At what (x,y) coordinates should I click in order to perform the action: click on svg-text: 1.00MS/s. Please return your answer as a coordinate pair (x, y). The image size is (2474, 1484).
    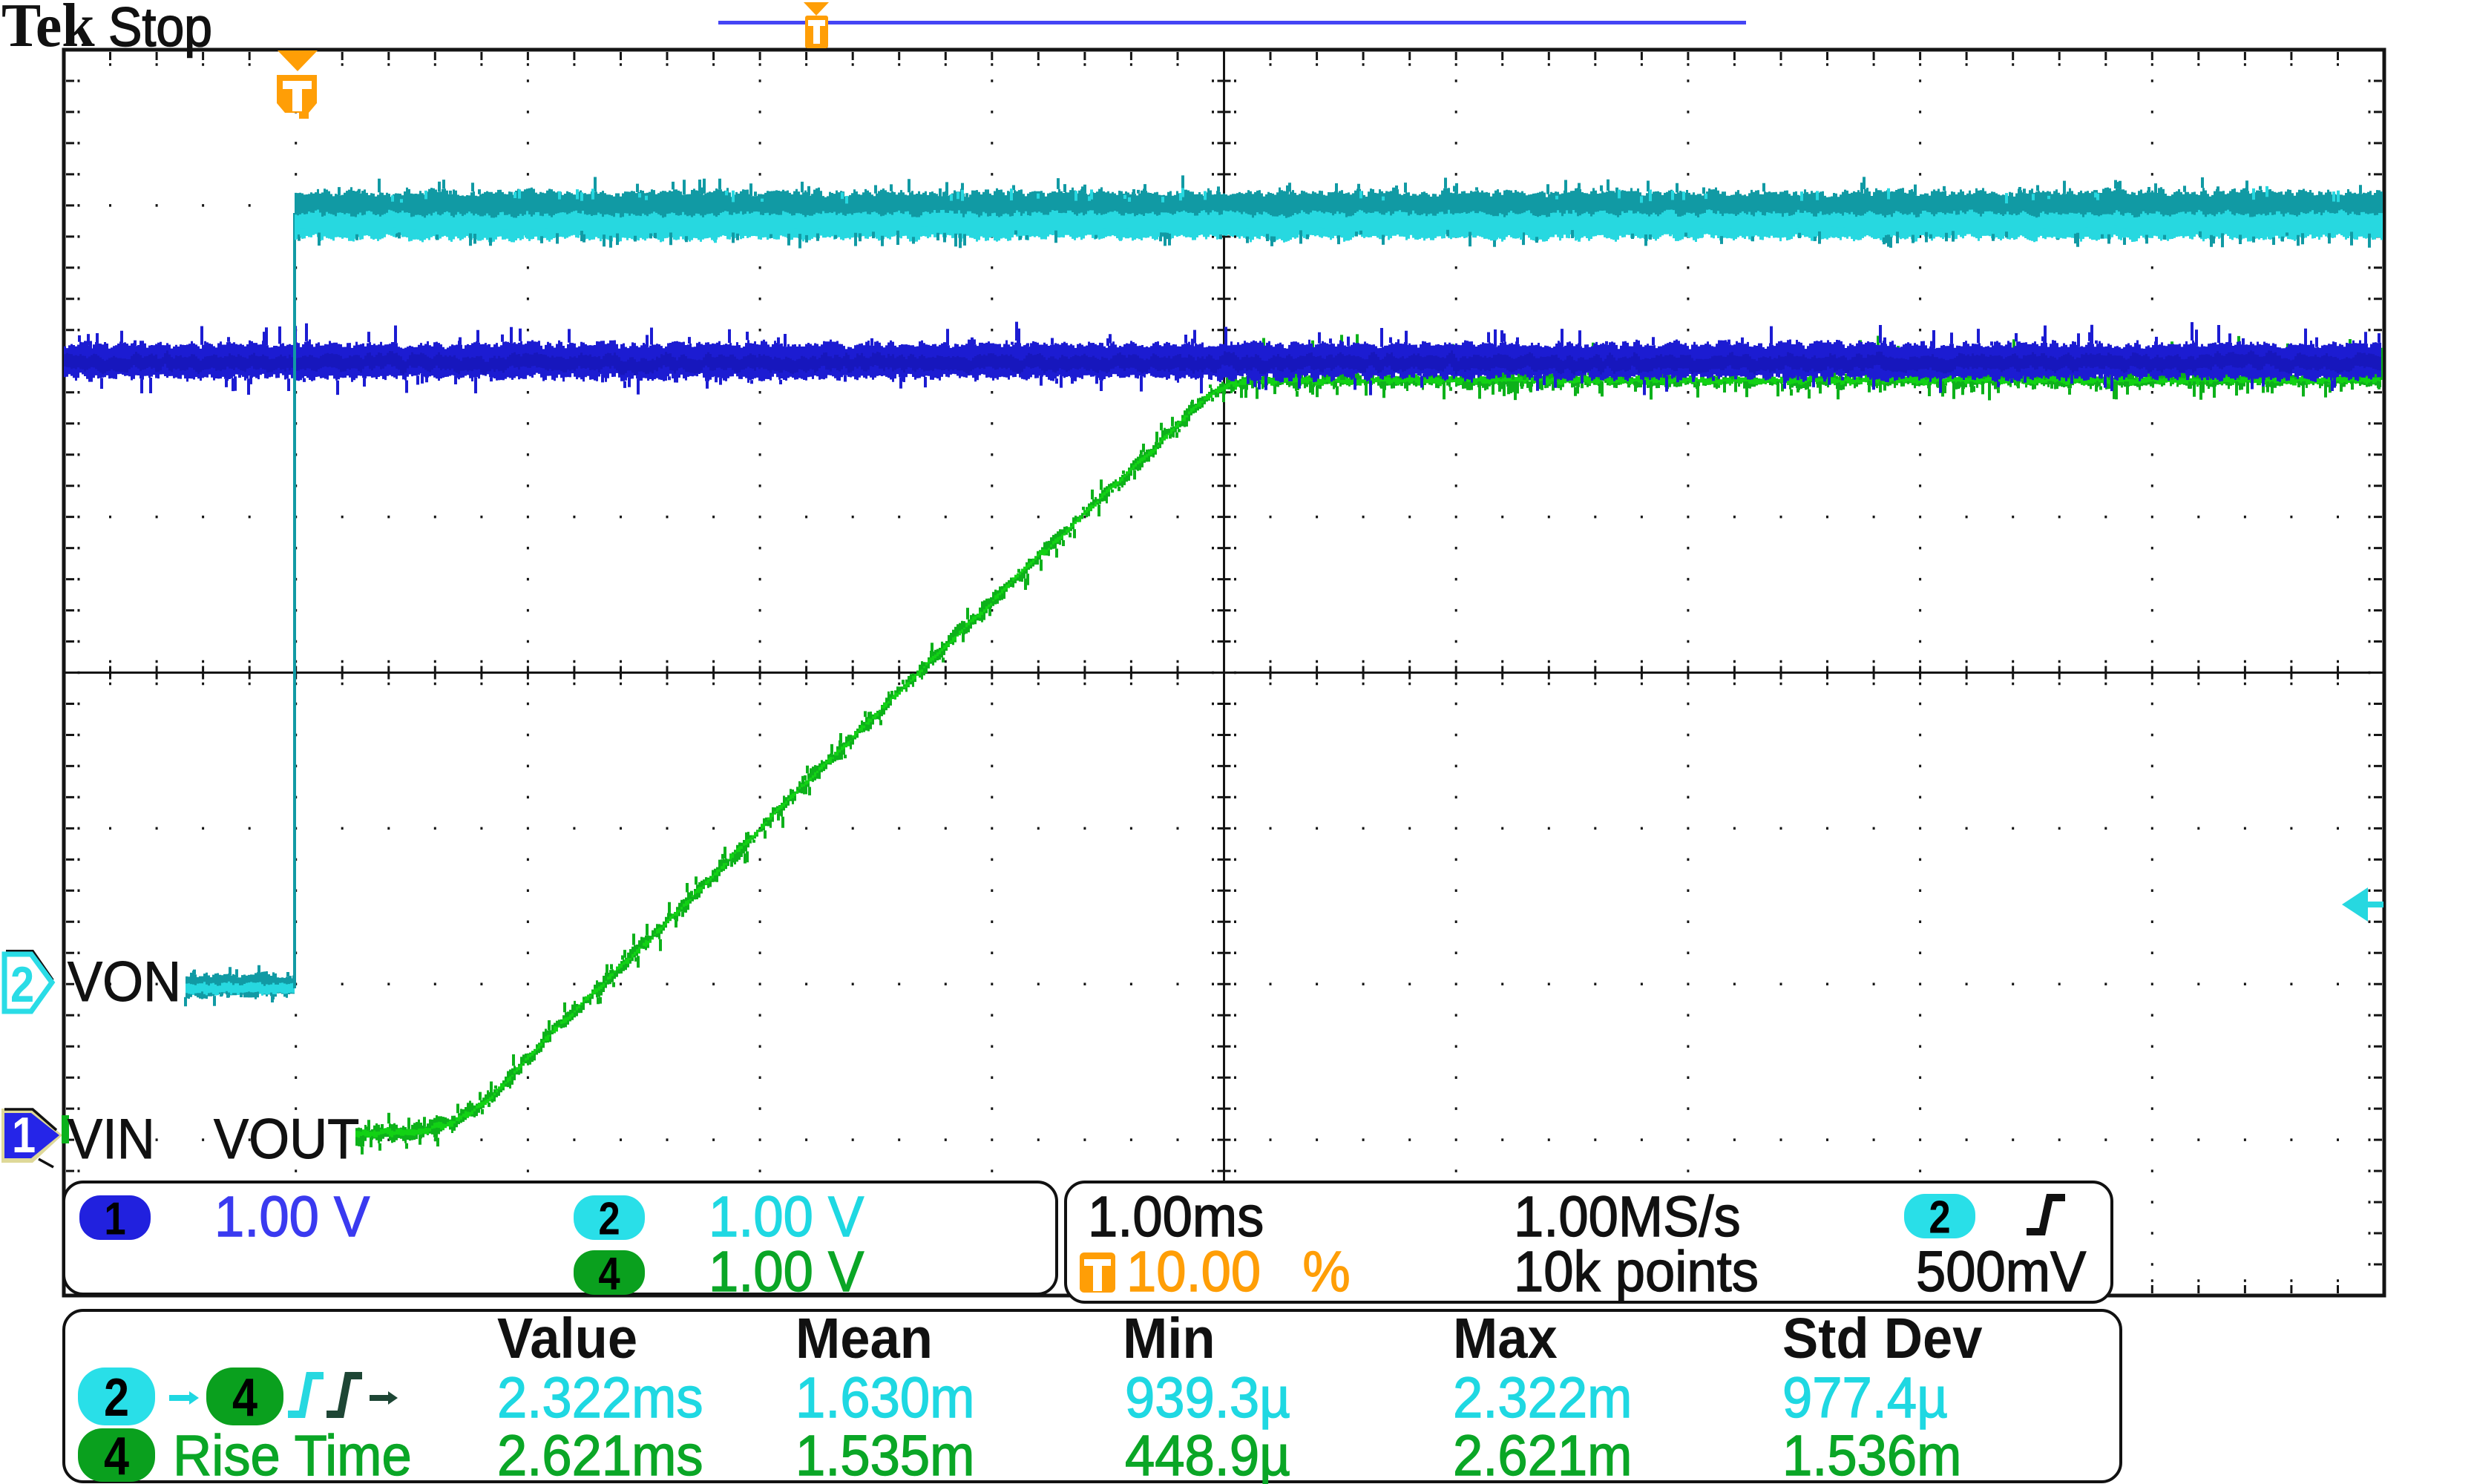
    Looking at the image, I should click on (1627, 1216).